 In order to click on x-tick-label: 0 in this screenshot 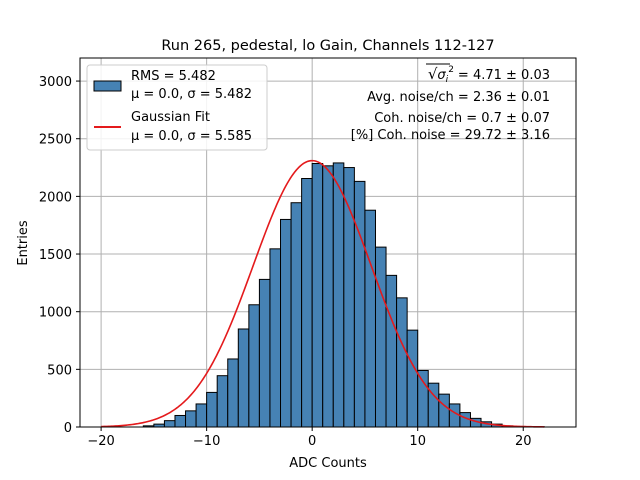, I will do `click(312, 441)`.